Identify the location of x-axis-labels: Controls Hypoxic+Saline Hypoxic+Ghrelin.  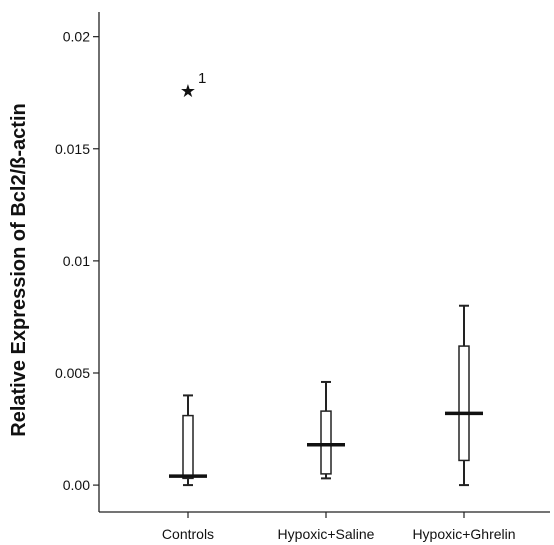
(339, 527).